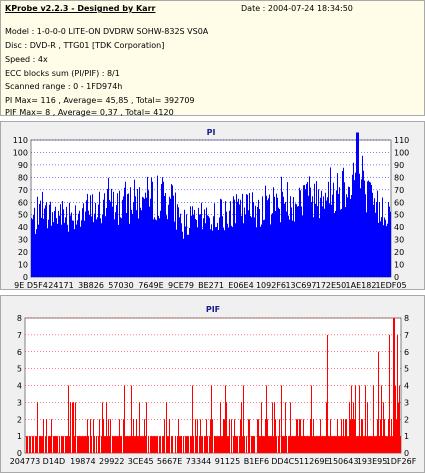 This screenshot has height=473, width=425. I want to click on x-tick-label: 172E50, so click(331, 285).